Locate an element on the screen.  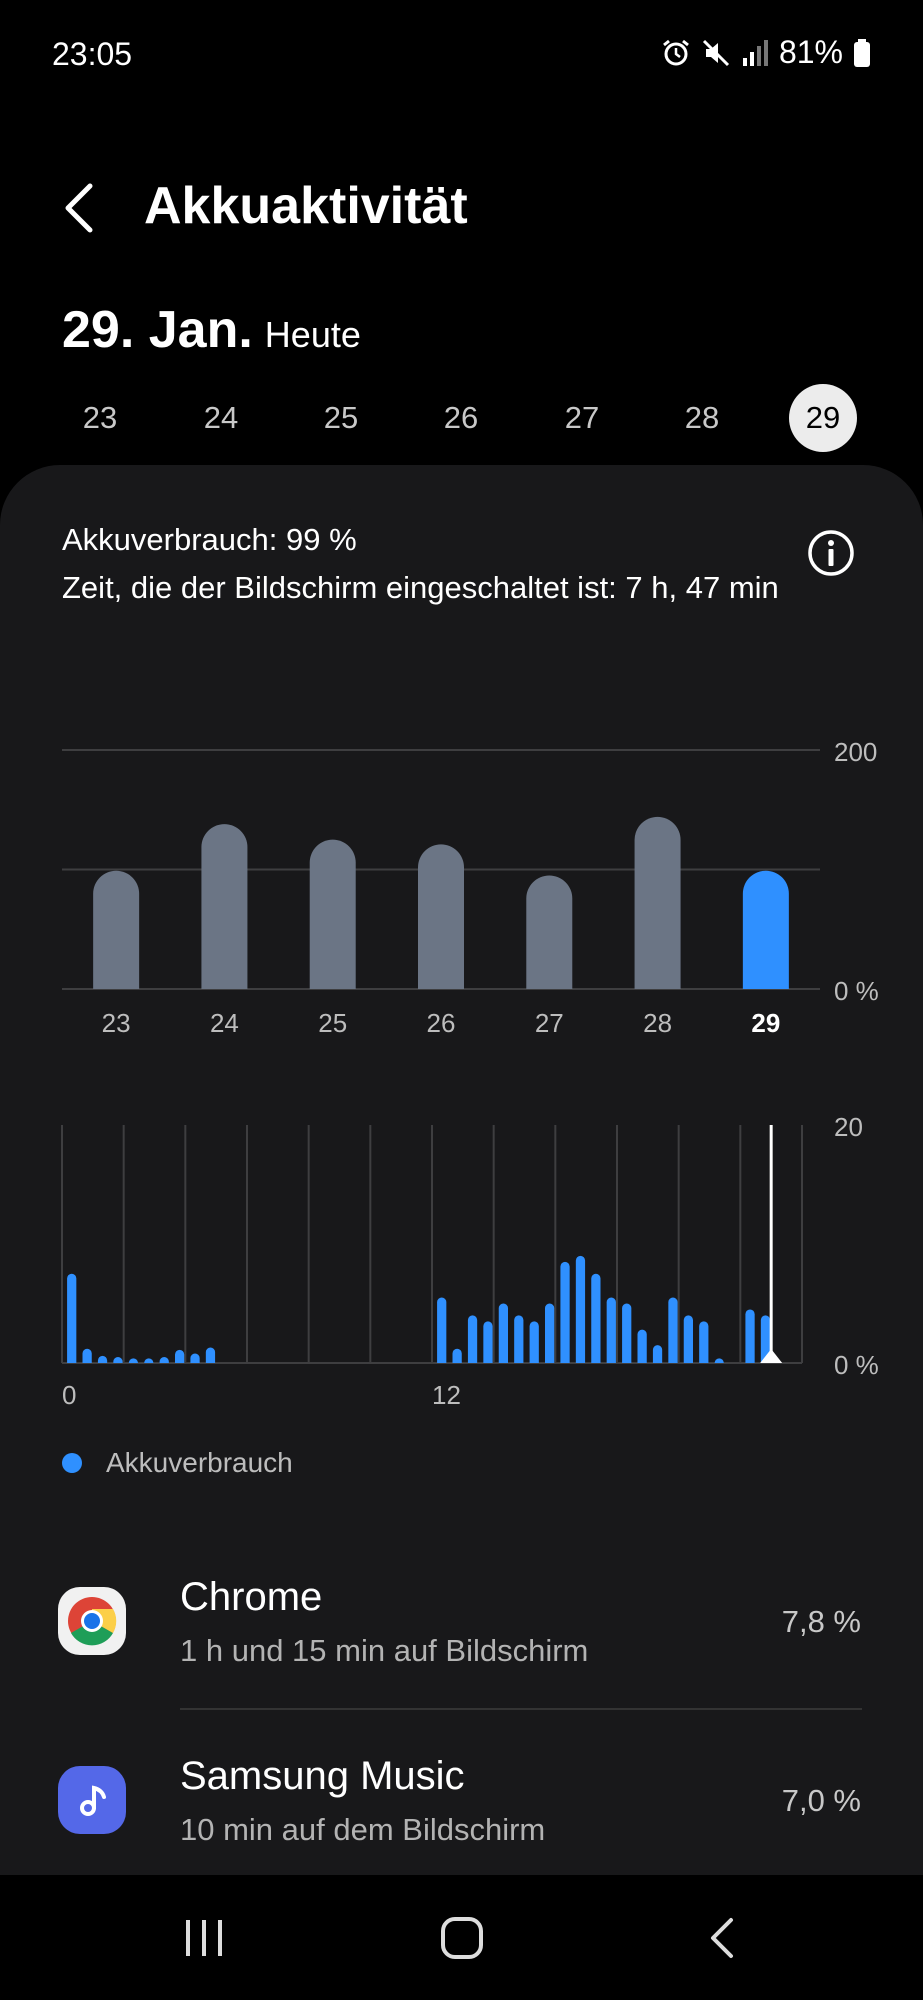
battery-icon is located at coordinates (862, 52).